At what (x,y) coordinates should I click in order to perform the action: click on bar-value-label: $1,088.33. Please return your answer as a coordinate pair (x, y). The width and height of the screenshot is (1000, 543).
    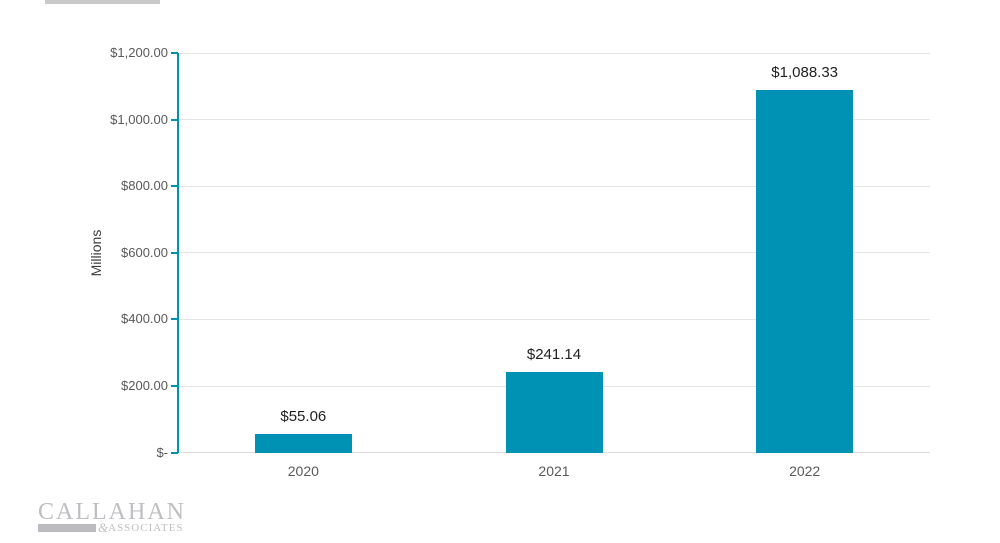
    Looking at the image, I should click on (805, 73).